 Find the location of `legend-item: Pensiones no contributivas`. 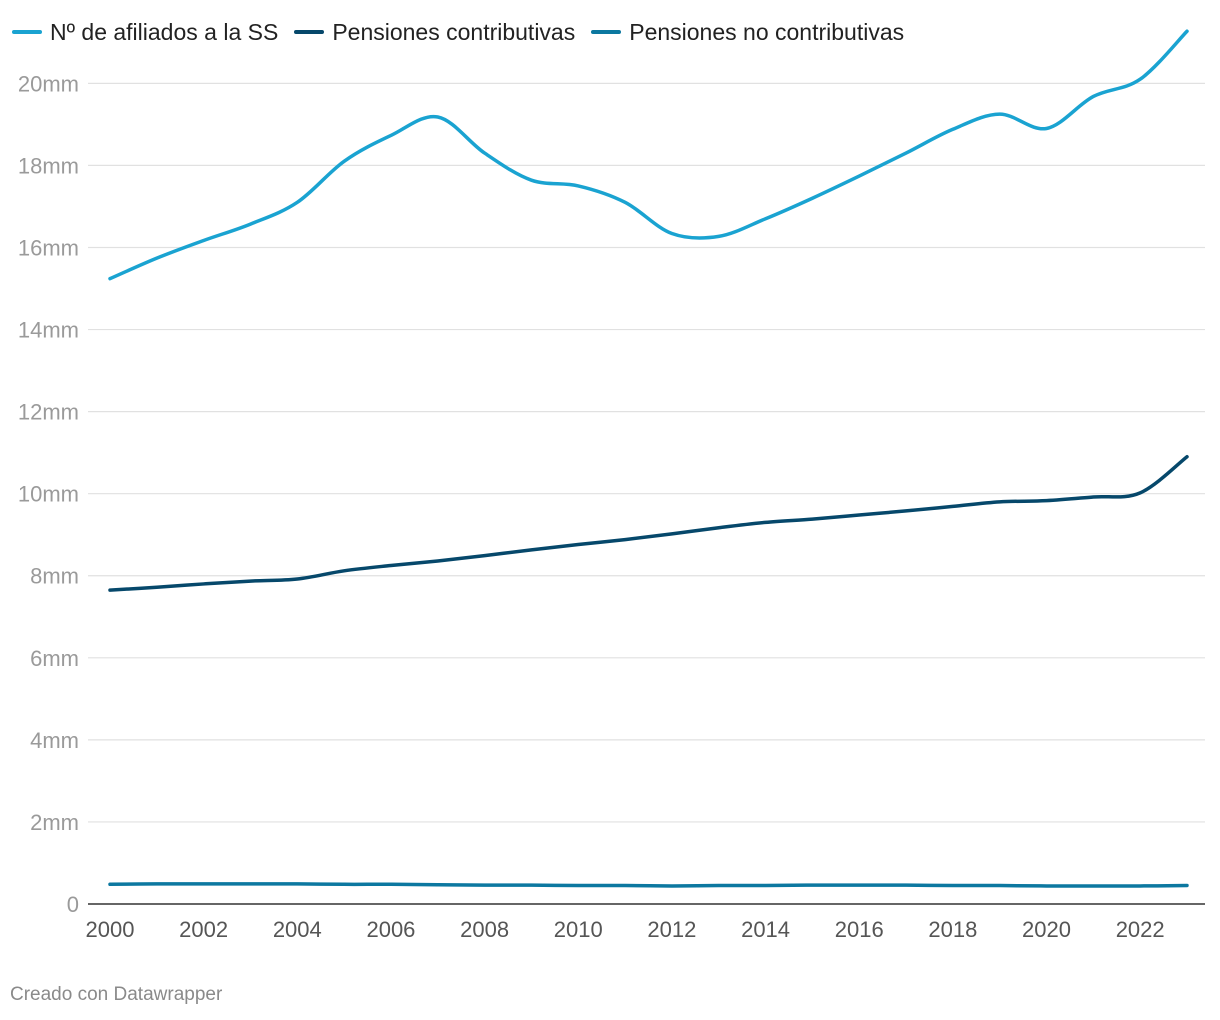

legend-item: Pensiones no contributivas is located at coordinates (747, 32).